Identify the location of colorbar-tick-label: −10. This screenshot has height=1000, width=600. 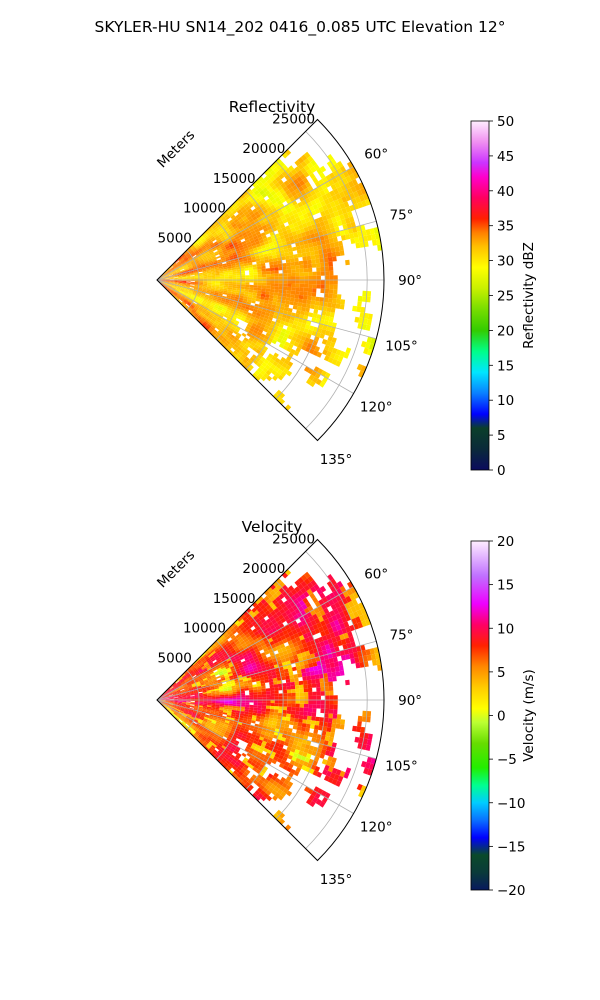
(511, 804).